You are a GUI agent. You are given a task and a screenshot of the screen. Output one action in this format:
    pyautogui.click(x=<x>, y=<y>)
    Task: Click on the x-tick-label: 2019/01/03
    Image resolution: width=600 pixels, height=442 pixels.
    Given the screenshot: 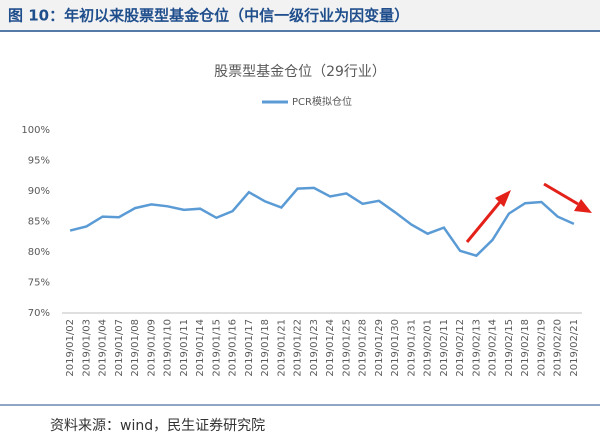 What is the action you would take?
    pyautogui.click(x=86, y=348)
    